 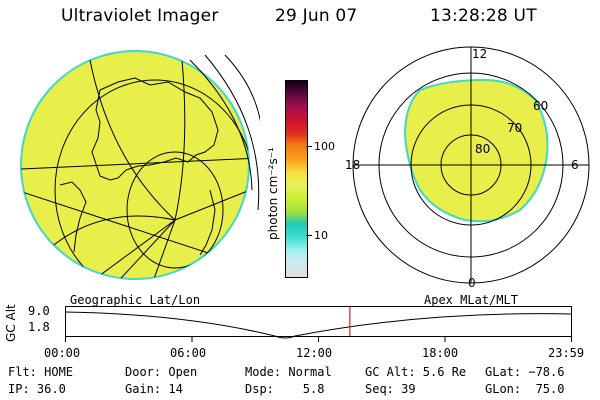 What do you see at coordinates (440, 353) in the screenshot?
I see `time-tick-3: 18:00` at bounding box center [440, 353].